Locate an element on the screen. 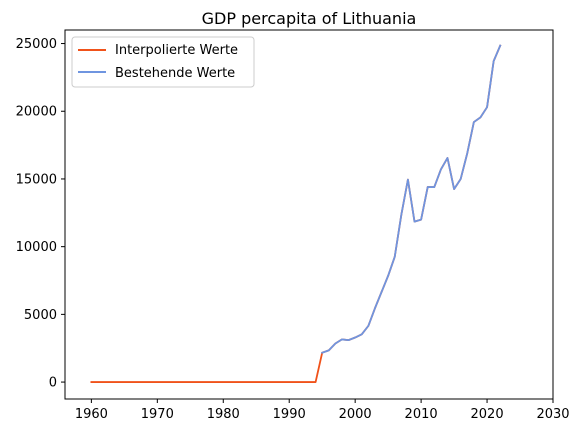  legend-label-interpolated: Interpolierte Werte is located at coordinates (176, 50).